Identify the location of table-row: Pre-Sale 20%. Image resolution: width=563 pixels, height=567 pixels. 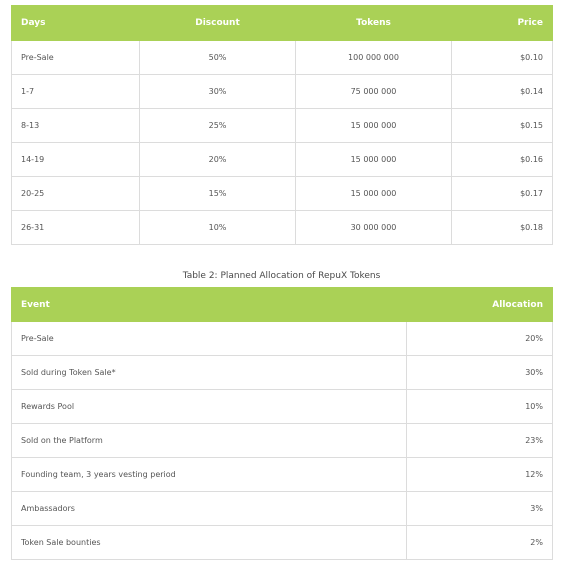
(282, 338).